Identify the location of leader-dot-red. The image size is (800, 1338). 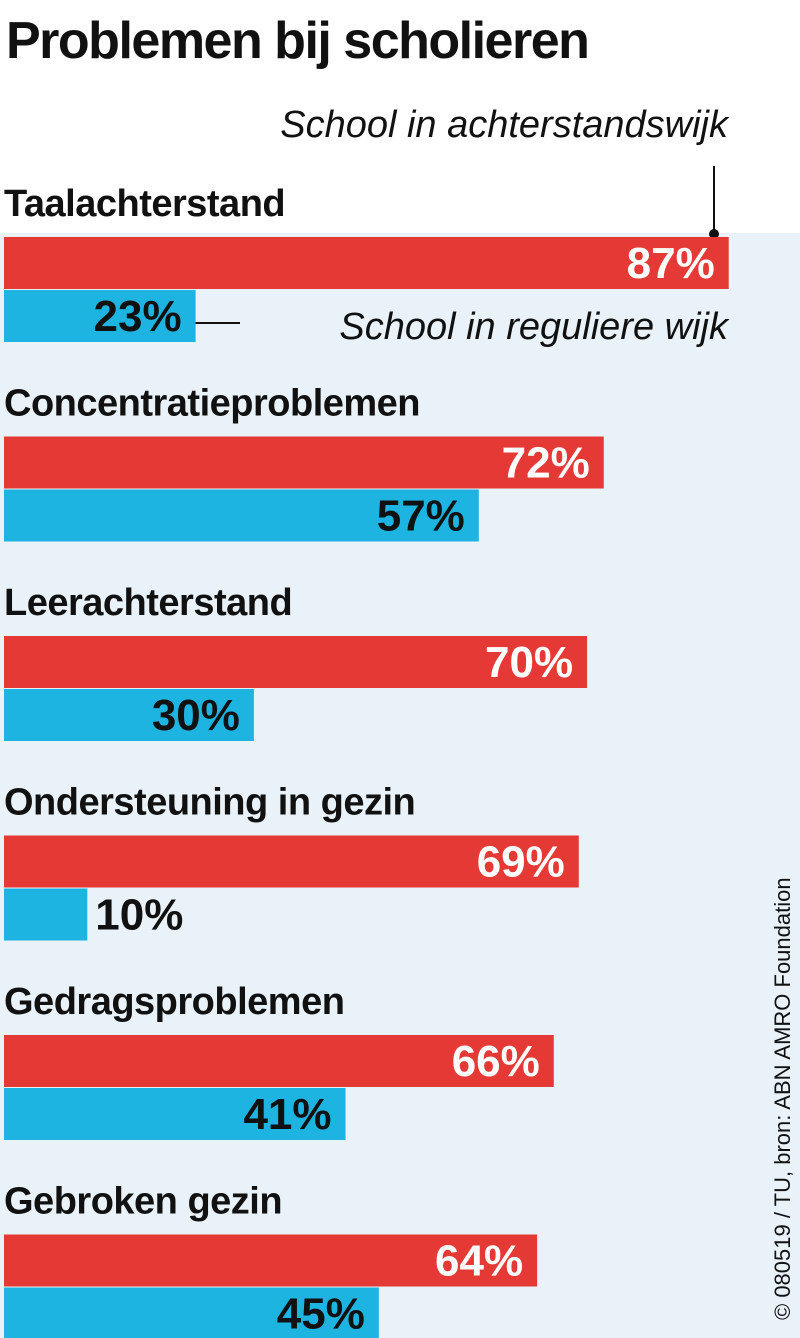
(714, 234).